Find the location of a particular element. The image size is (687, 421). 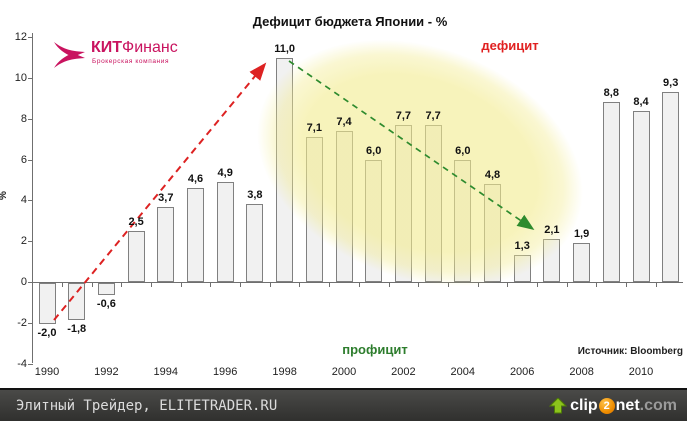

x-tick-label-1992: 1992 is located at coordinates (106, 372).